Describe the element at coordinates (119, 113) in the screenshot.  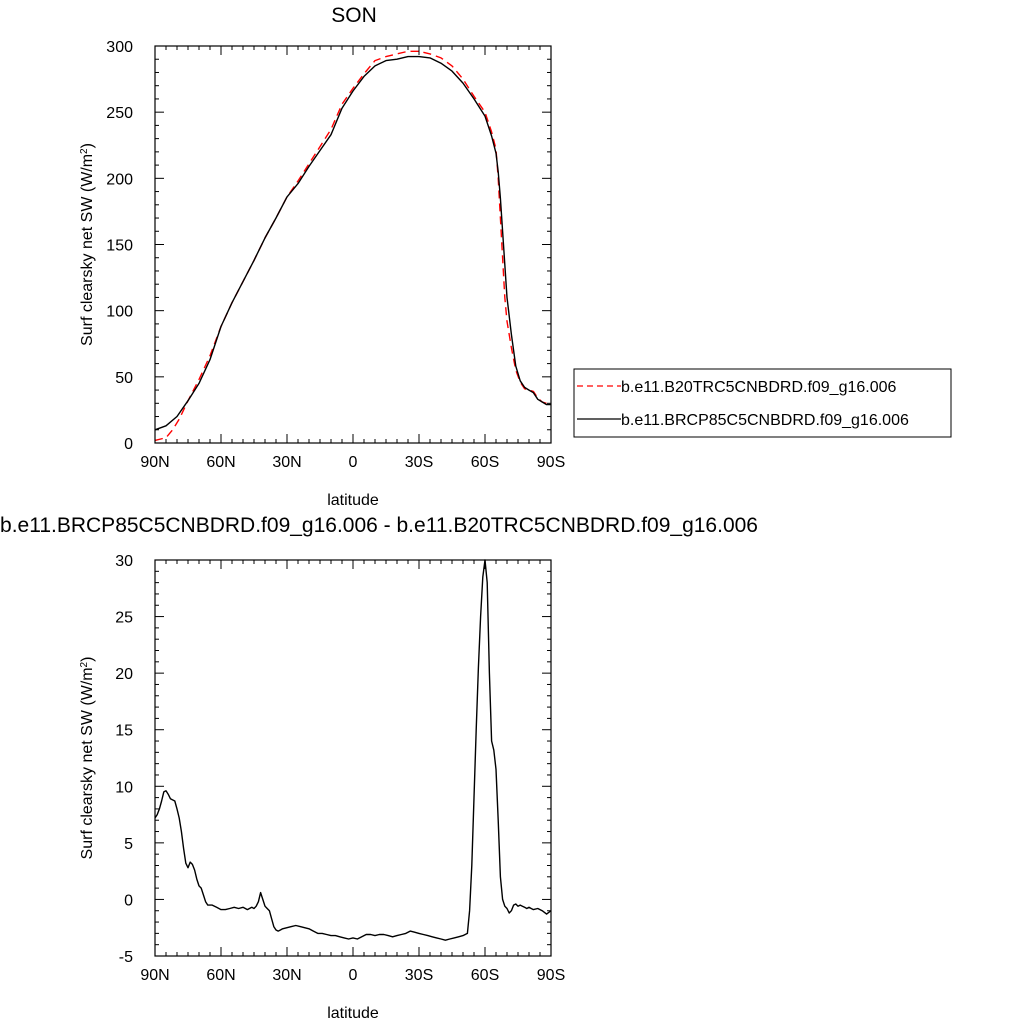
I see `top-y-tick-label: 250` at that location.